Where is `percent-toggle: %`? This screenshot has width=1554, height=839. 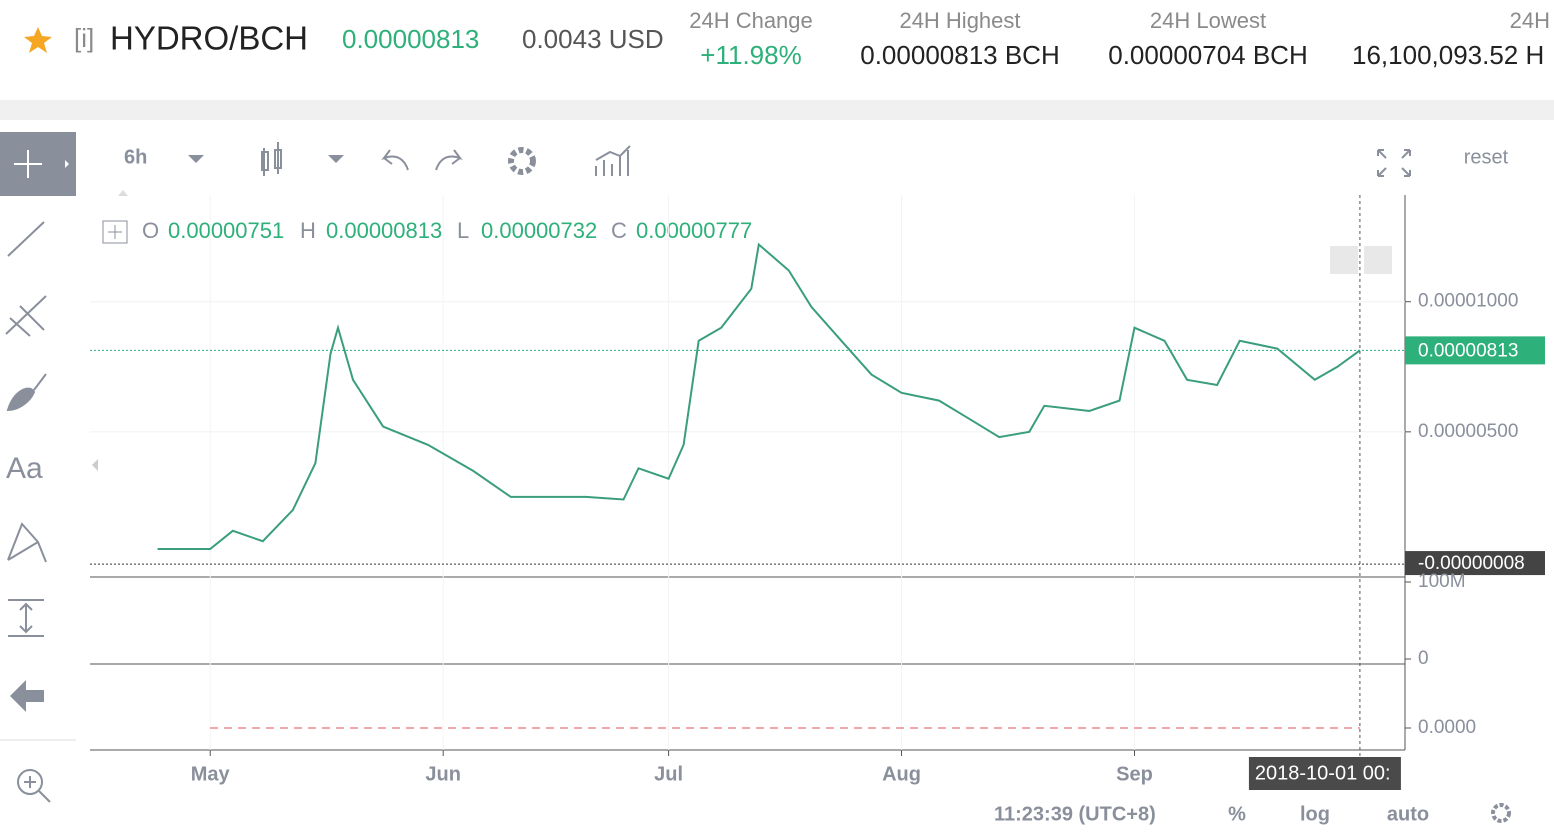
percent-toggle: % is located at coordinates (1237, 814).